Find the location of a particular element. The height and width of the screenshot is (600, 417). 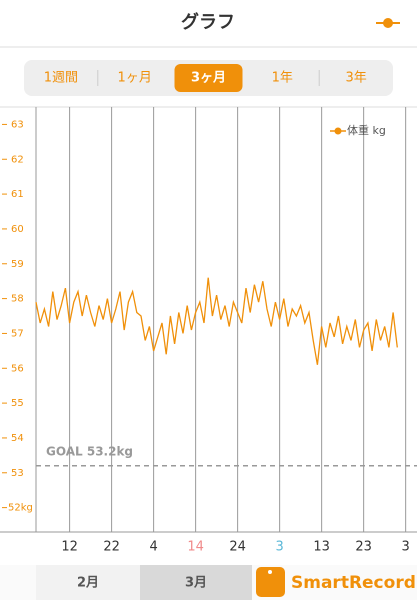

page-title: グラフ is located at coordinates (208, 22).